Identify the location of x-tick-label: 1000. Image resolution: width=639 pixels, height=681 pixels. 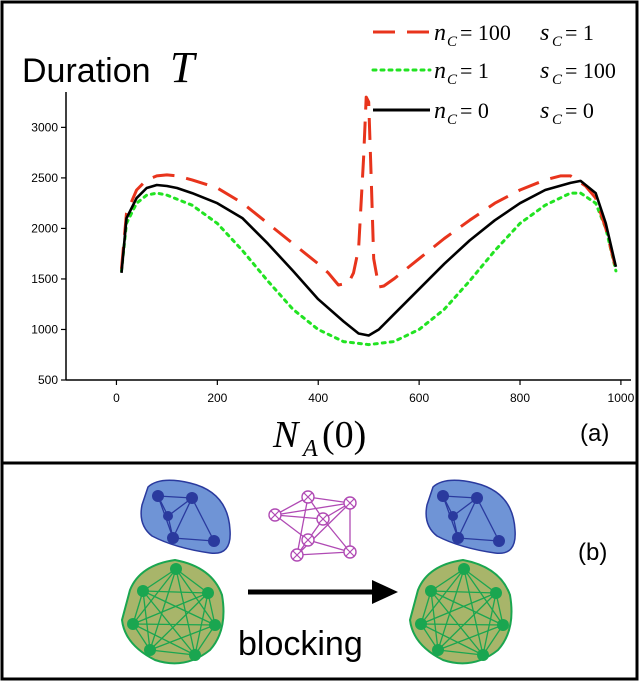
(621, 398).